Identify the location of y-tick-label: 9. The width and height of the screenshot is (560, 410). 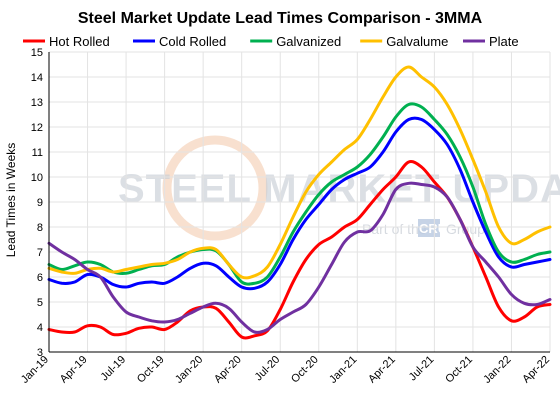
(40, 203).